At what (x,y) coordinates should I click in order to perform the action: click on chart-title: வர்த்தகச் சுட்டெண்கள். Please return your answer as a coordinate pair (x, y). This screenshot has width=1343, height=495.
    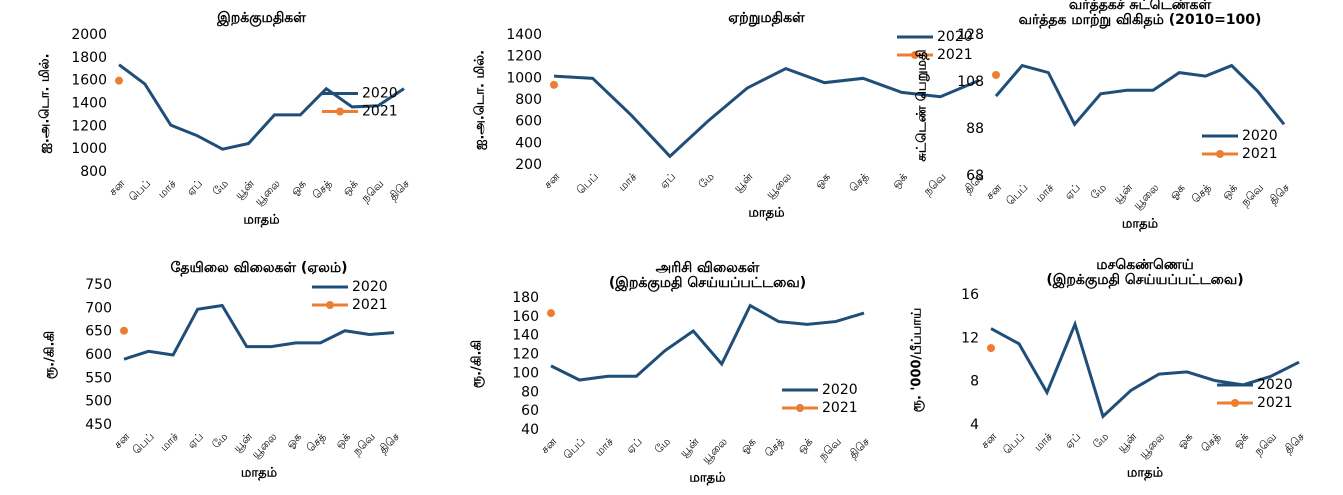
    Looking at the image, I should click on (1140, 7).